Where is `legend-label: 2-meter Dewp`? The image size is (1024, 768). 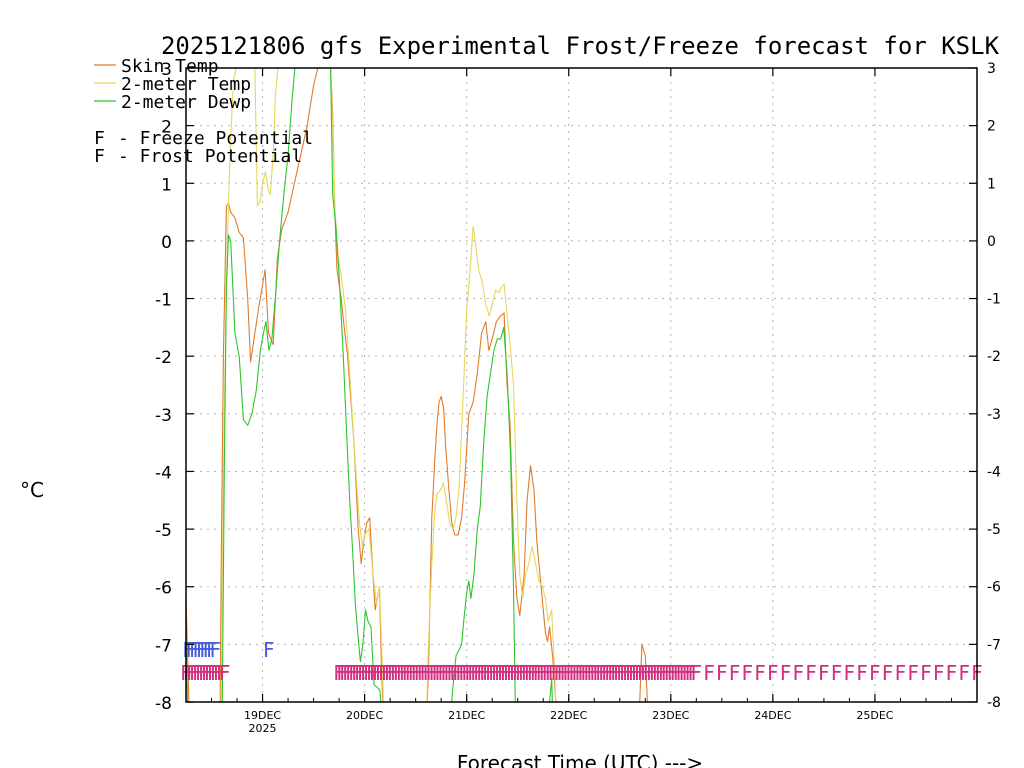
legend-label: 2-meter Dewp is located at coordinates (186, 102).